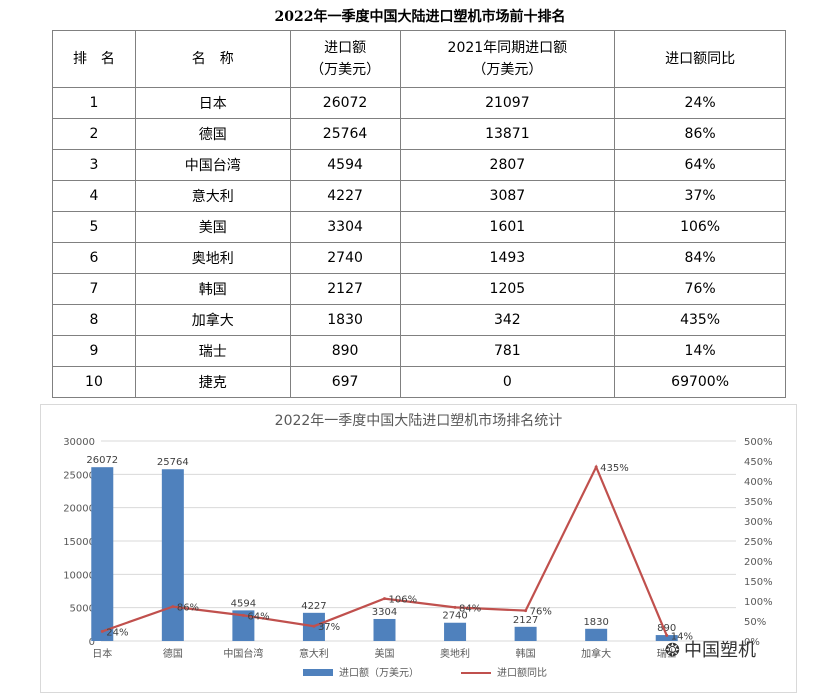 The height and width of the screenshot is (700, 834). What do you see at coordinates (507, 382) in the screenshot?
I see `cell-prev: 0` at bounding box center [507, 382].